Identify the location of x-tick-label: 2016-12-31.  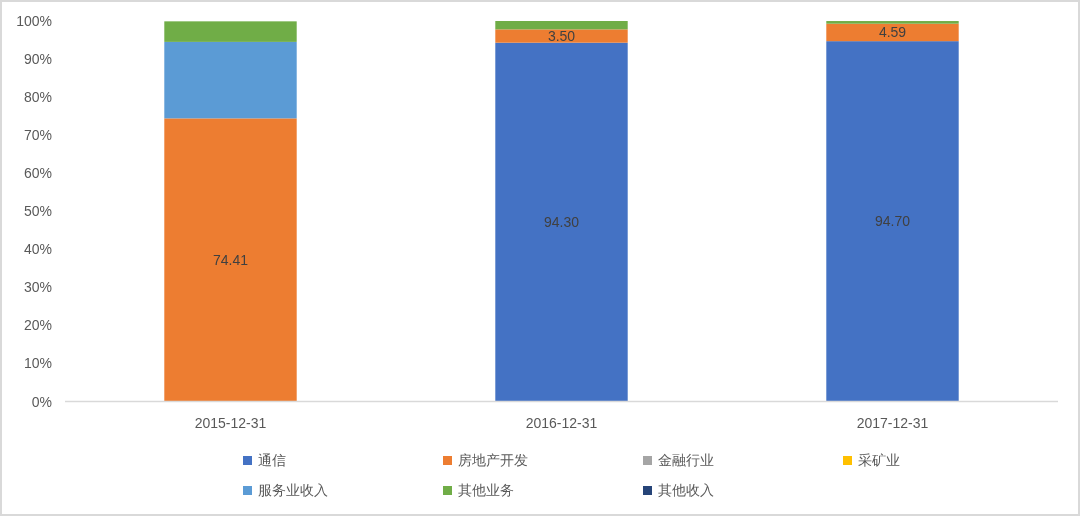
(561, 423).